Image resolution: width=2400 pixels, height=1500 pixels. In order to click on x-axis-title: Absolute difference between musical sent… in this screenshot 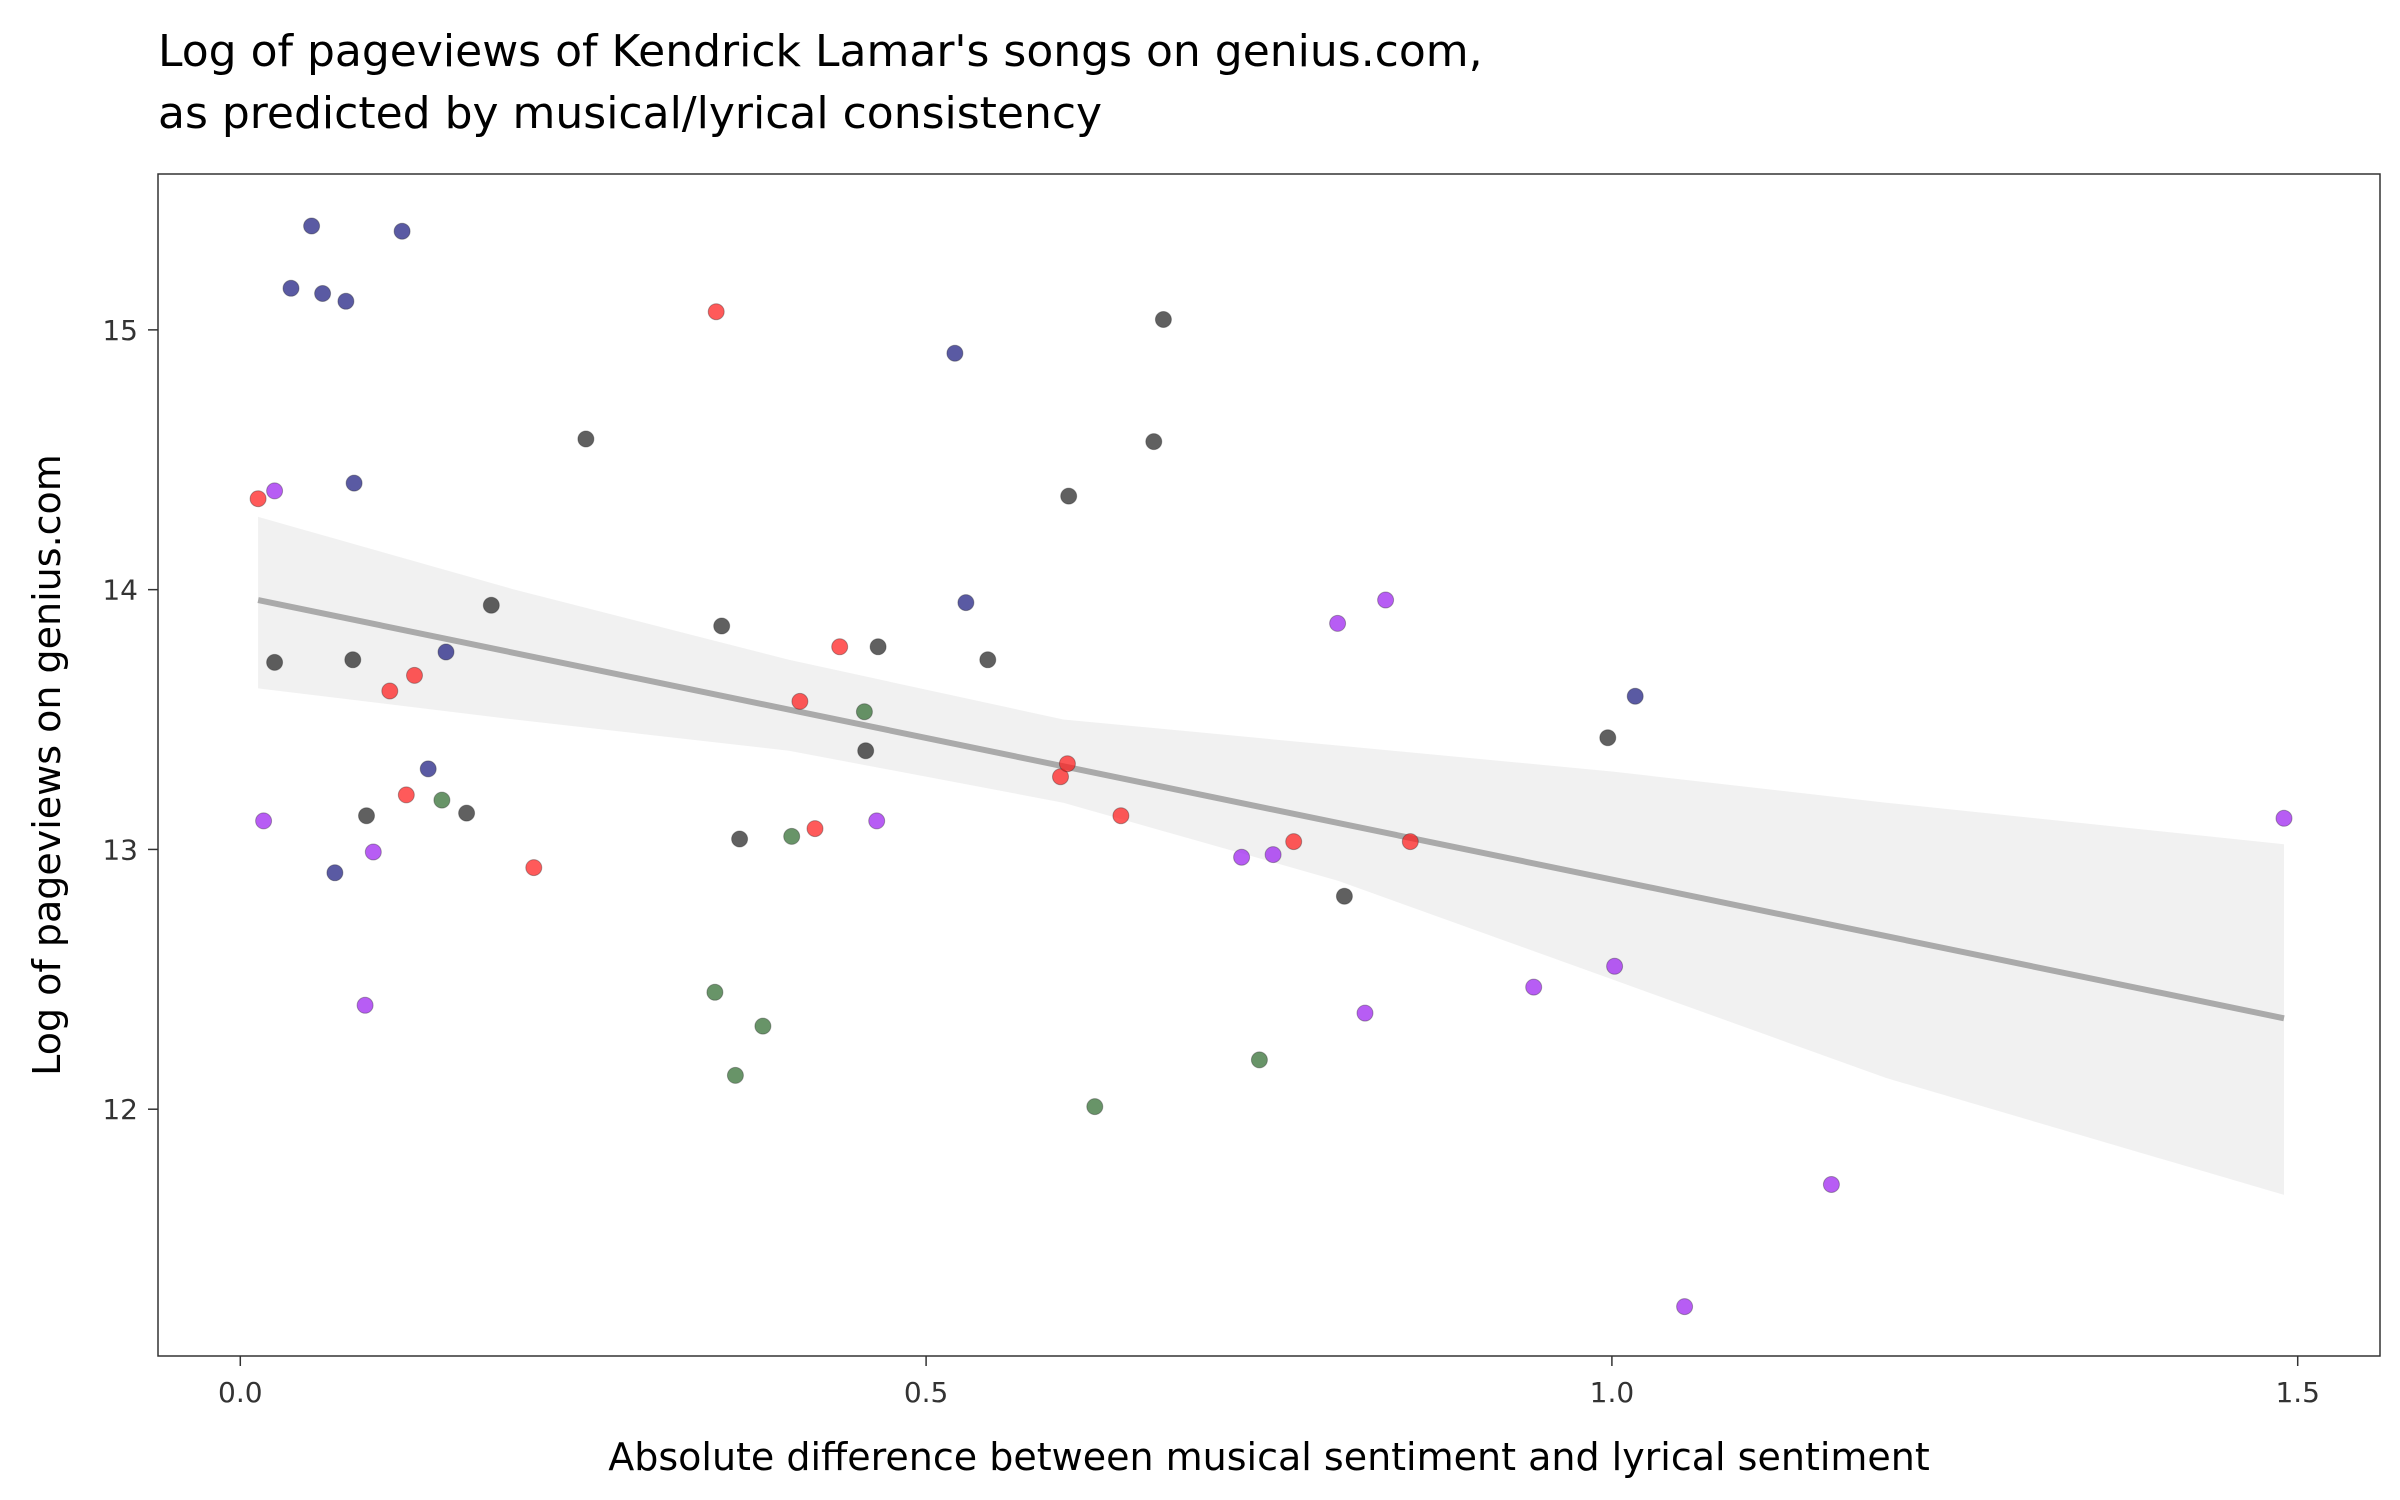, I will do `click(1269, 1457)`.